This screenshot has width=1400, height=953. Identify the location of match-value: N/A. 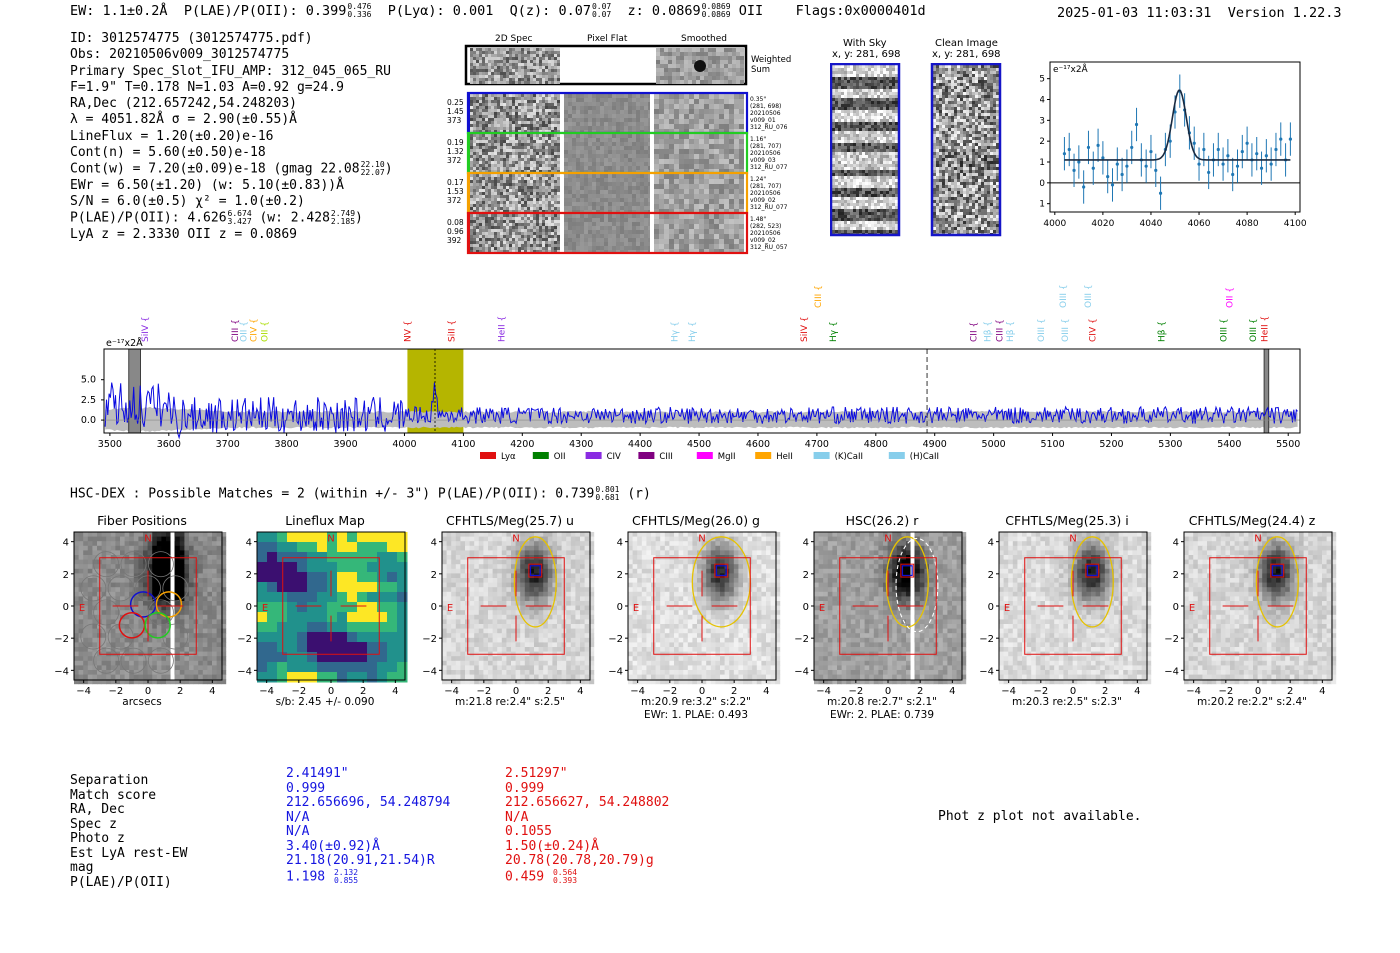
(368, 818).